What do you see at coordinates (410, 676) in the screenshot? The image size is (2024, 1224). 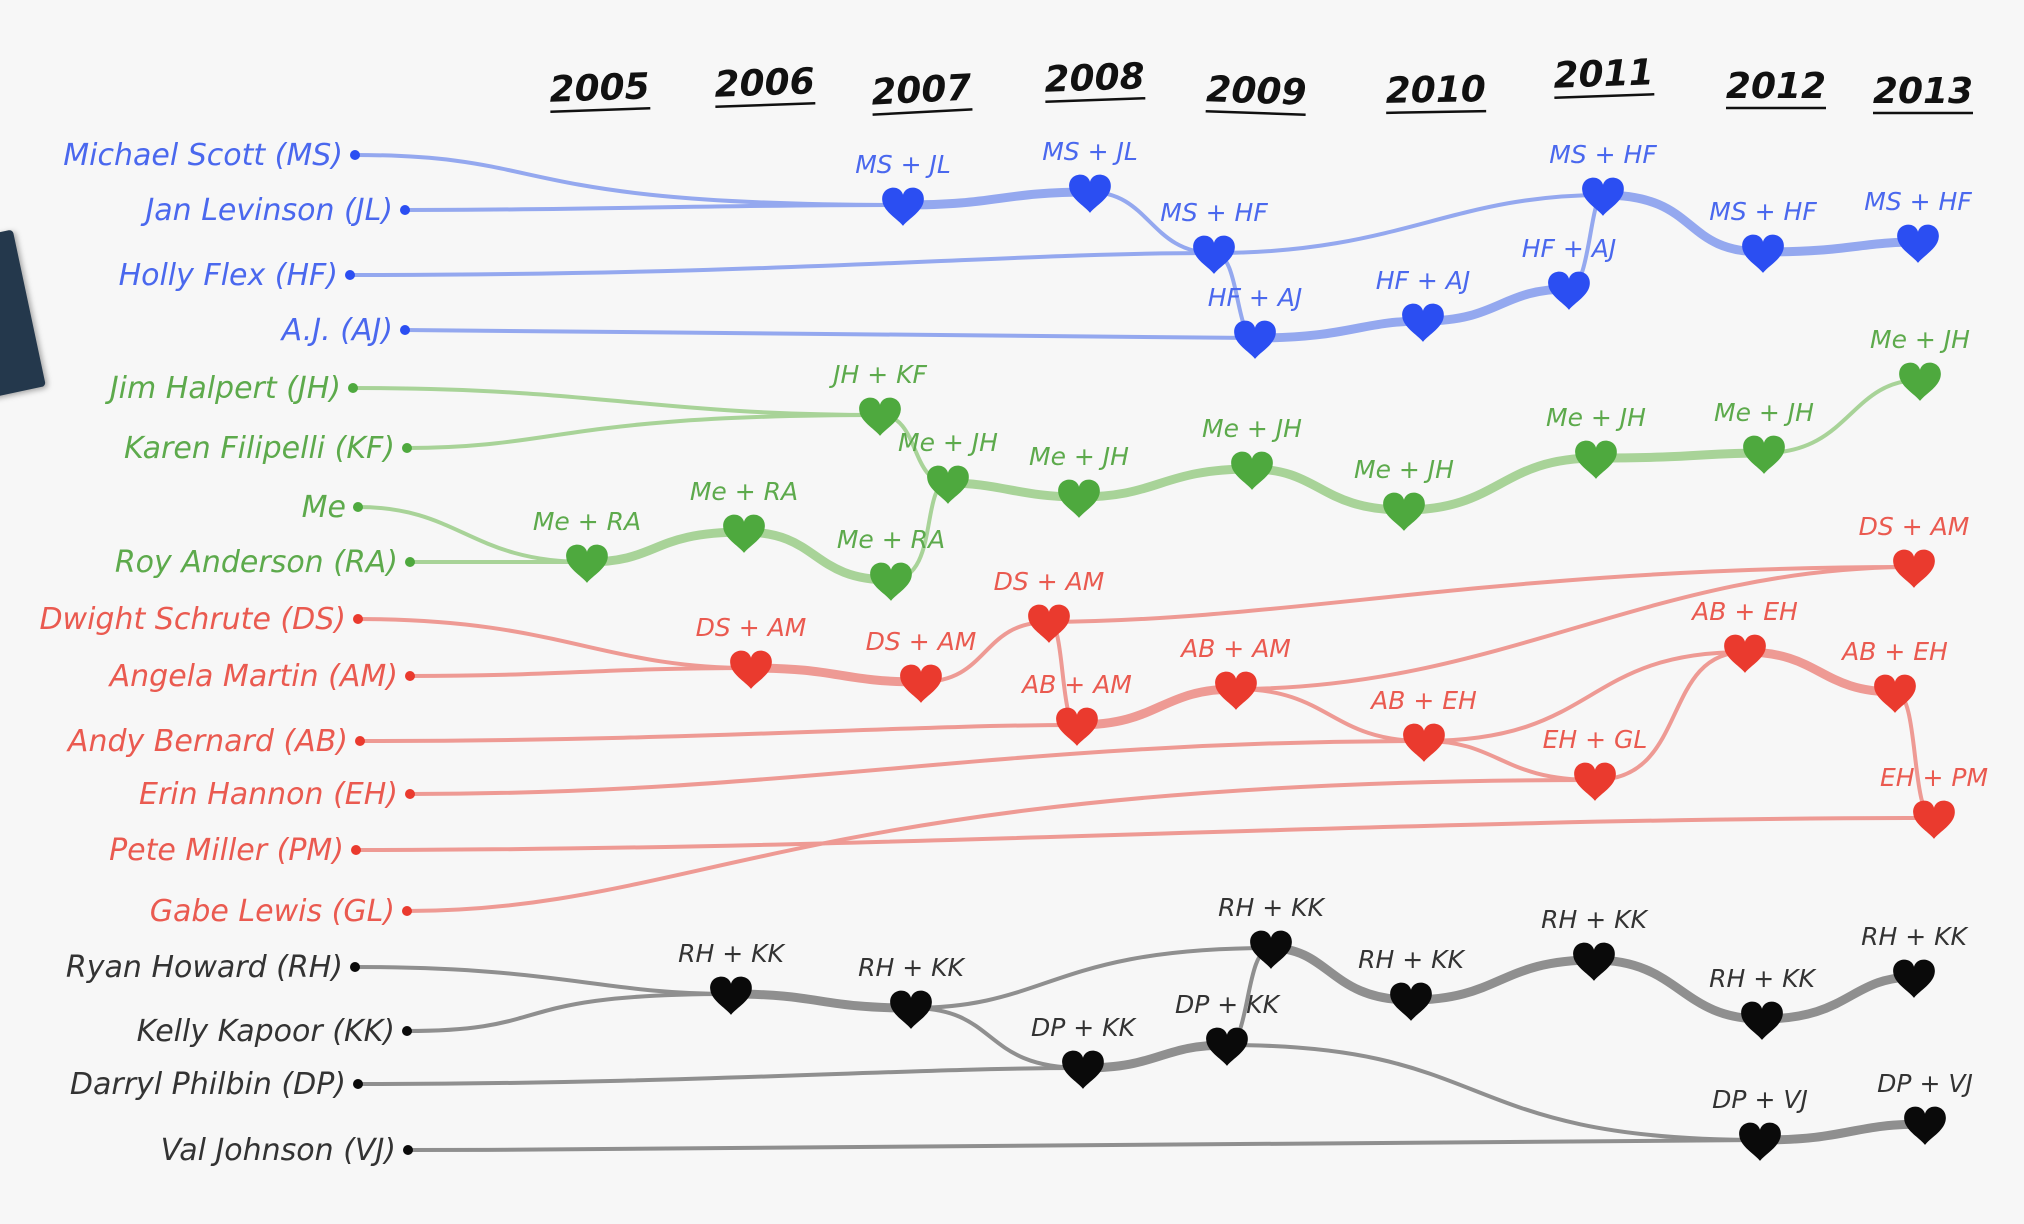 I see `person-dot-am` at bounding box center [410, 676].